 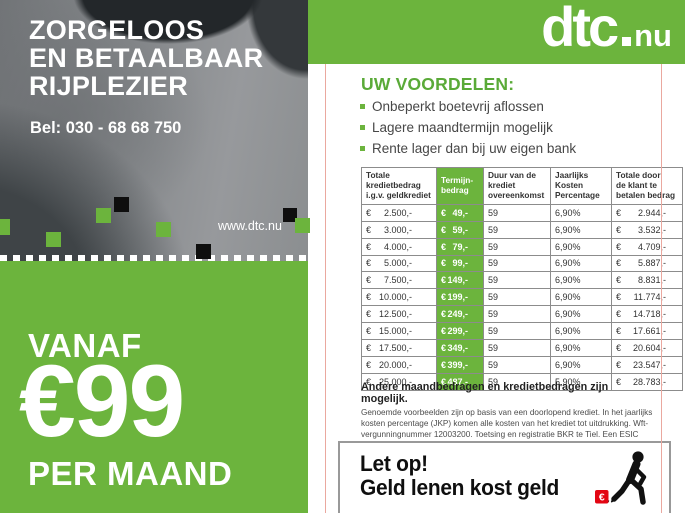 What do you see at coordinates (460, 263) in the screenshot?
I see `table-cell: €99,-` at bounding box center [460, 263].